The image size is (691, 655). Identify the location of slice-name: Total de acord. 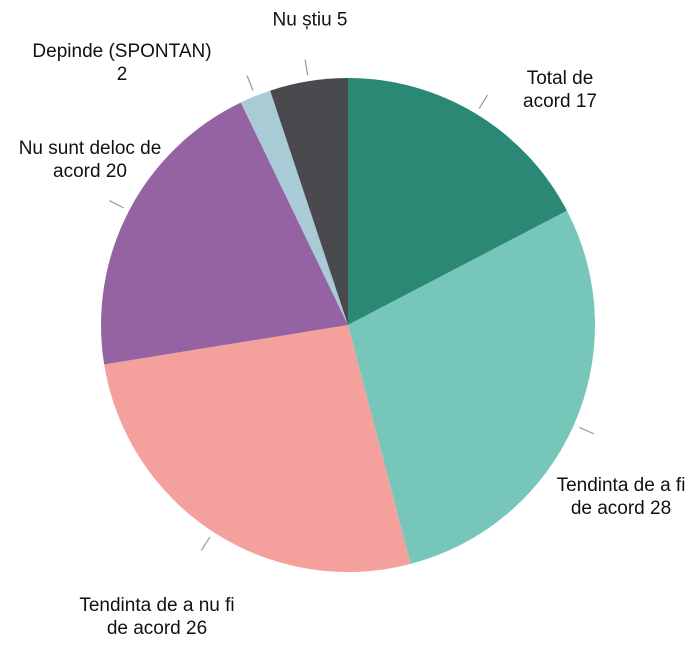
(558, 90).